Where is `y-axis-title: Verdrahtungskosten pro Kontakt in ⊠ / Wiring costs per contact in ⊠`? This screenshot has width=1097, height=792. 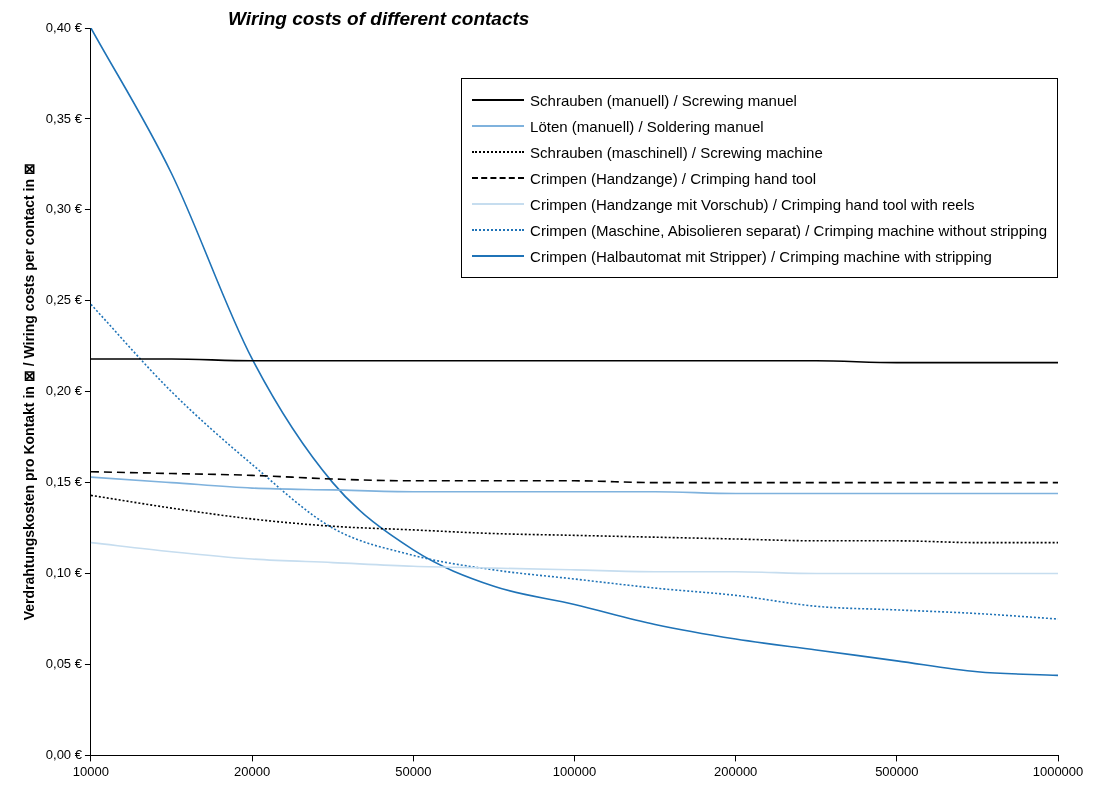 y-axis-title: Verdrahtungskosten pro Kontakt in ⊠ / Wiring costs per contact in ⊠ is located at coordinates (29, 392).